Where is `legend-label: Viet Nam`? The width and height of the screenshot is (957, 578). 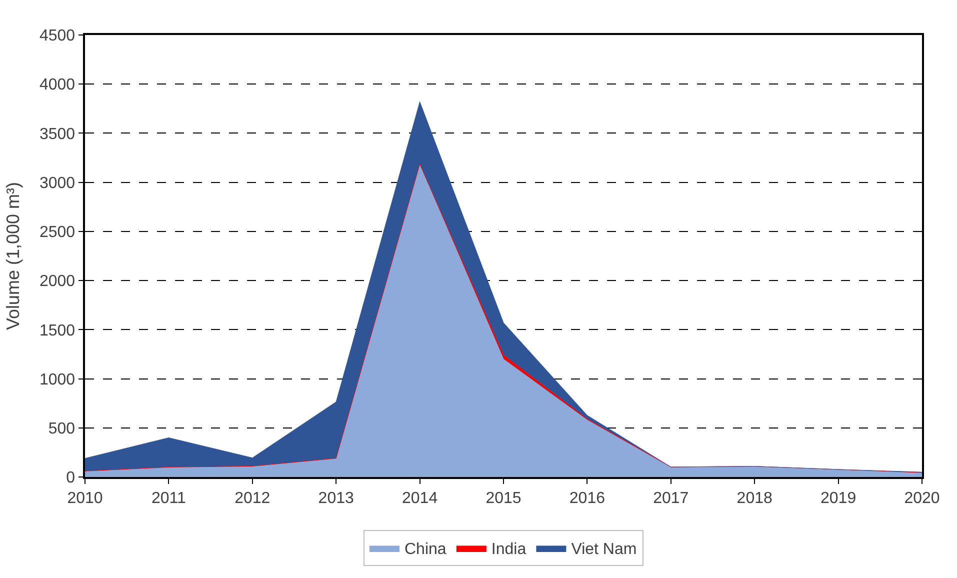 legend-label: Viet Nam is located at coordinates (604, 549).